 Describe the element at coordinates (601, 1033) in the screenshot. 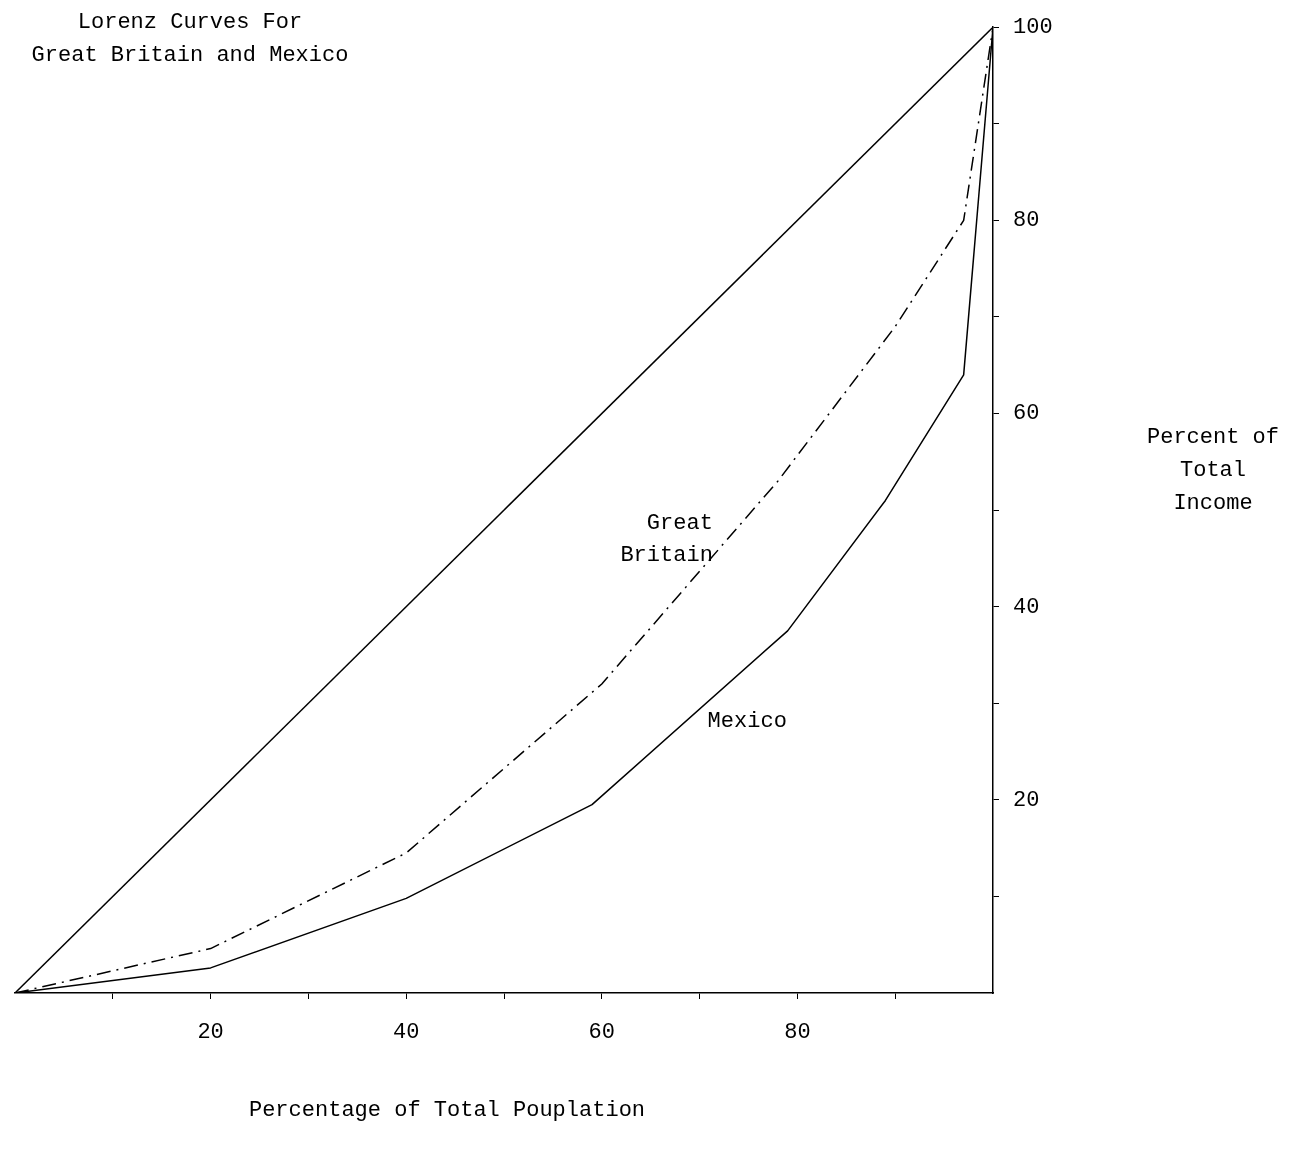

I see `x-tick-label: 60` at that location.